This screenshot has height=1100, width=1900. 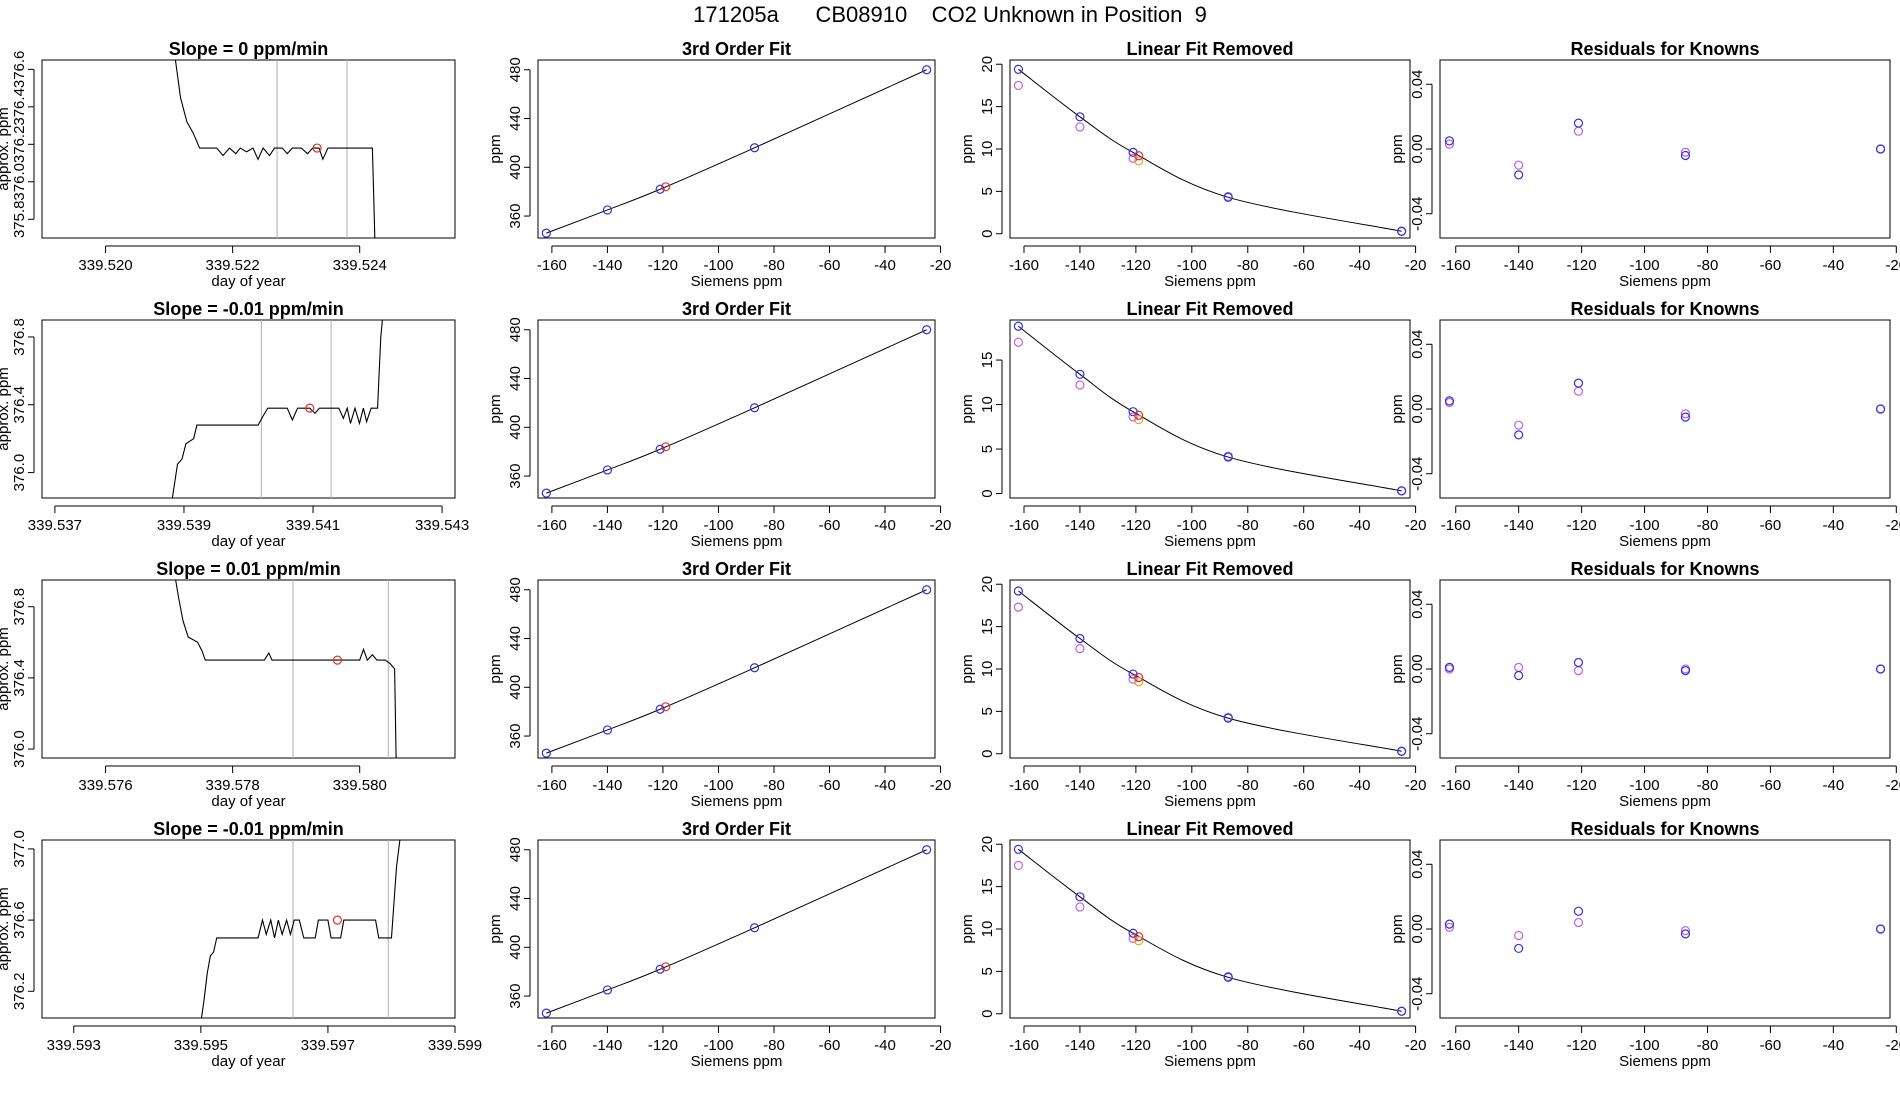 I want to click on y-tick-label: 376.4, so click(x=19, y=405).